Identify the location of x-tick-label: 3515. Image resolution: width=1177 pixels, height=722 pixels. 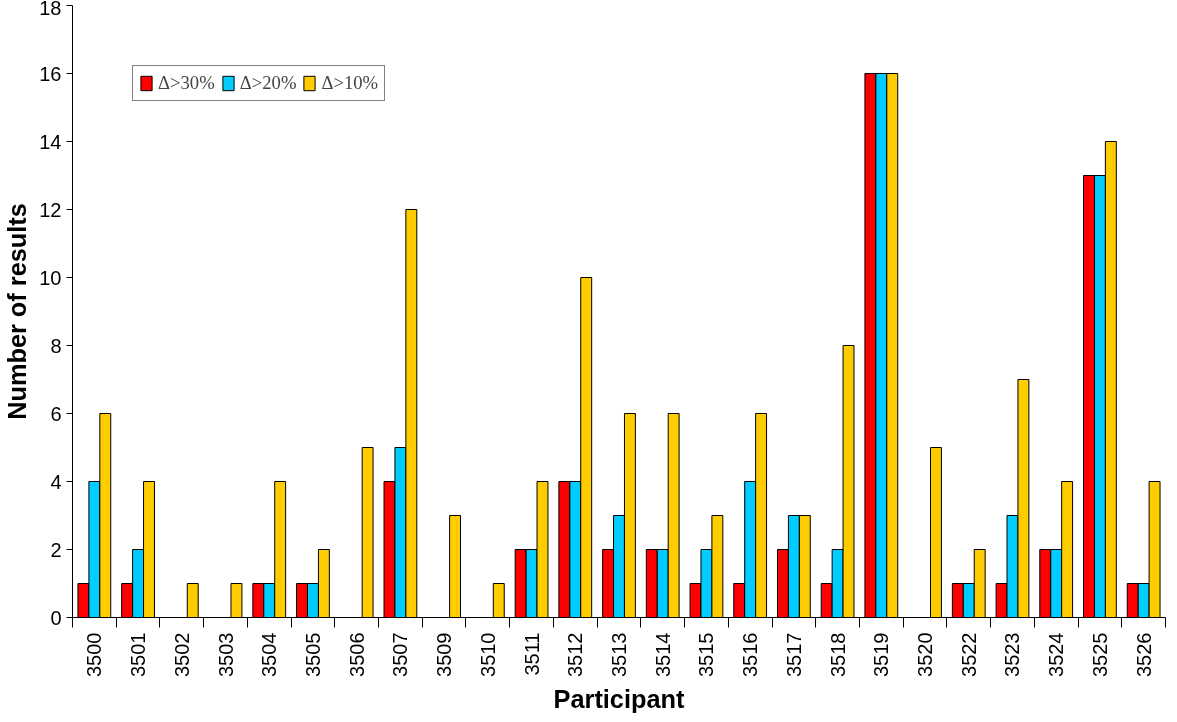
(706, 654).